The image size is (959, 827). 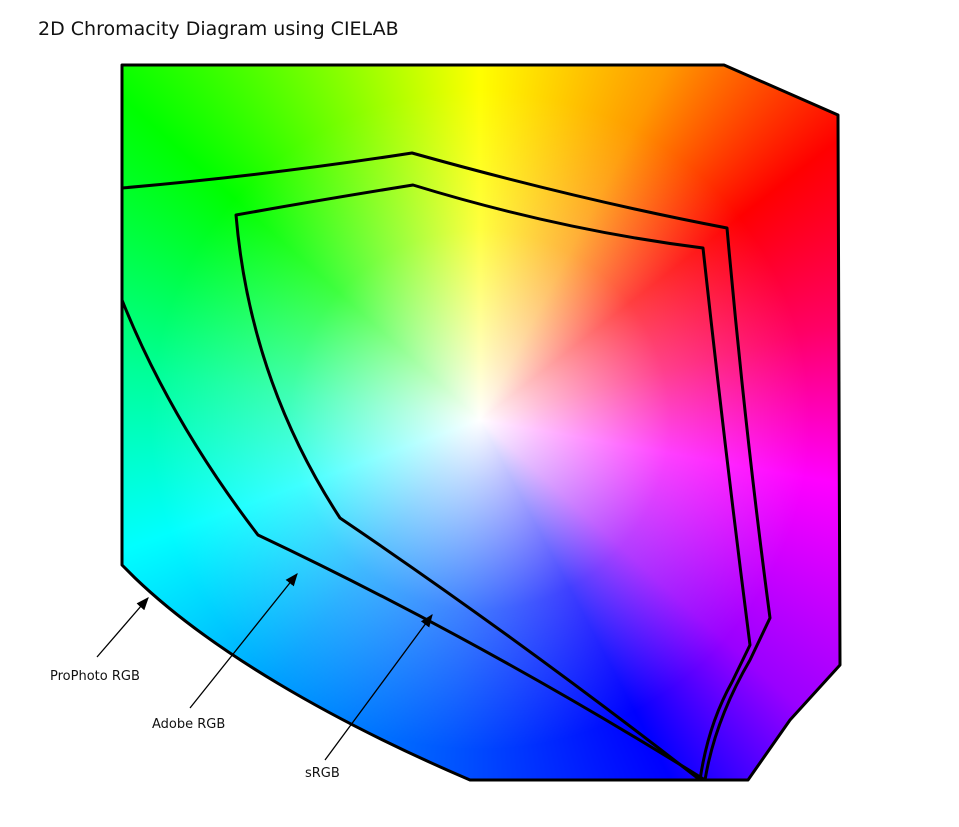 What do you see at coordinates (218, 29) in the screenshot?
I see `title: 2D Chromacity Diagram using CIELAB` at bounding box center [218, 29].